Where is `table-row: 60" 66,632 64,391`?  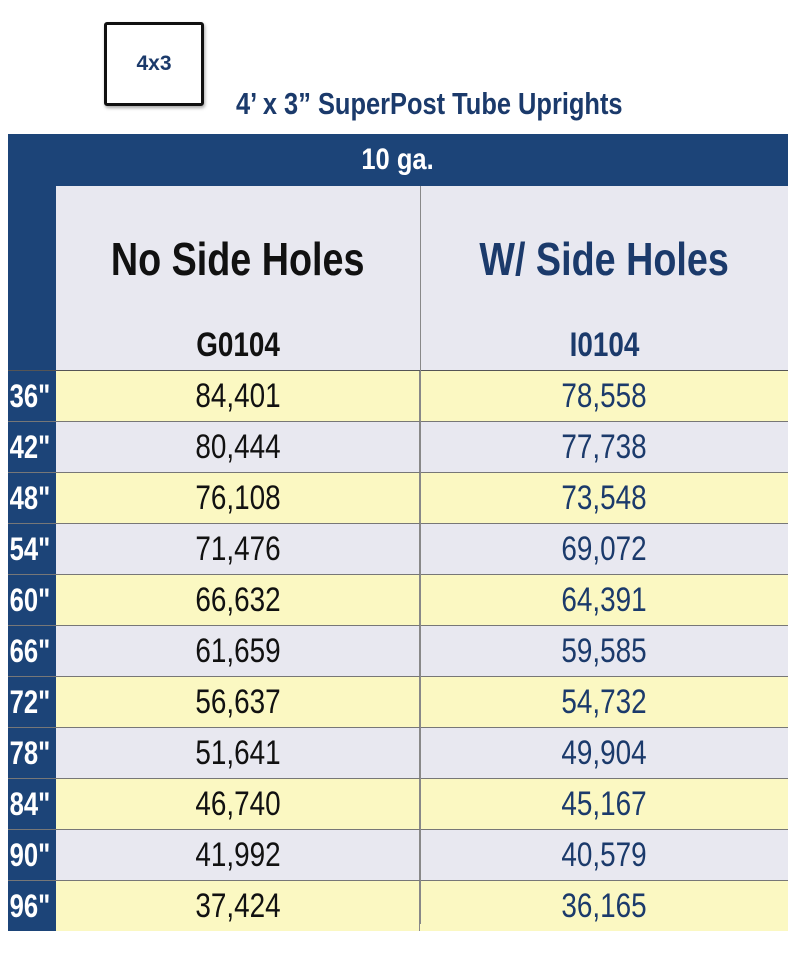
table-row: 60" 66,632 64,391 is located at coordinates (398, 599).